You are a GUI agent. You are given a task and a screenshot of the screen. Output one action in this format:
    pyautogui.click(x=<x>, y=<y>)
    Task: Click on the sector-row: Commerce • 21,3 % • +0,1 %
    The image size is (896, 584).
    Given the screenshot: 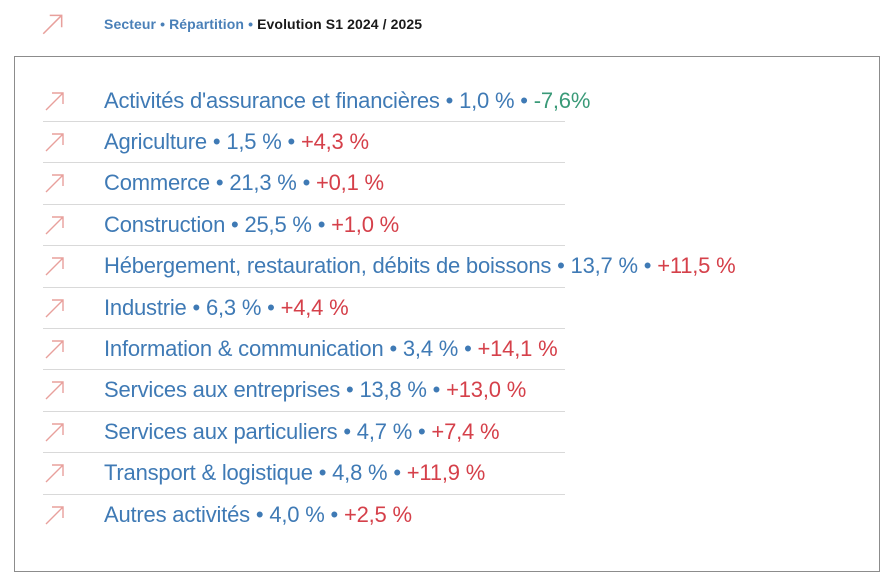 What is the action you would take?
    pyautogui.click(x=213, y=183)
    